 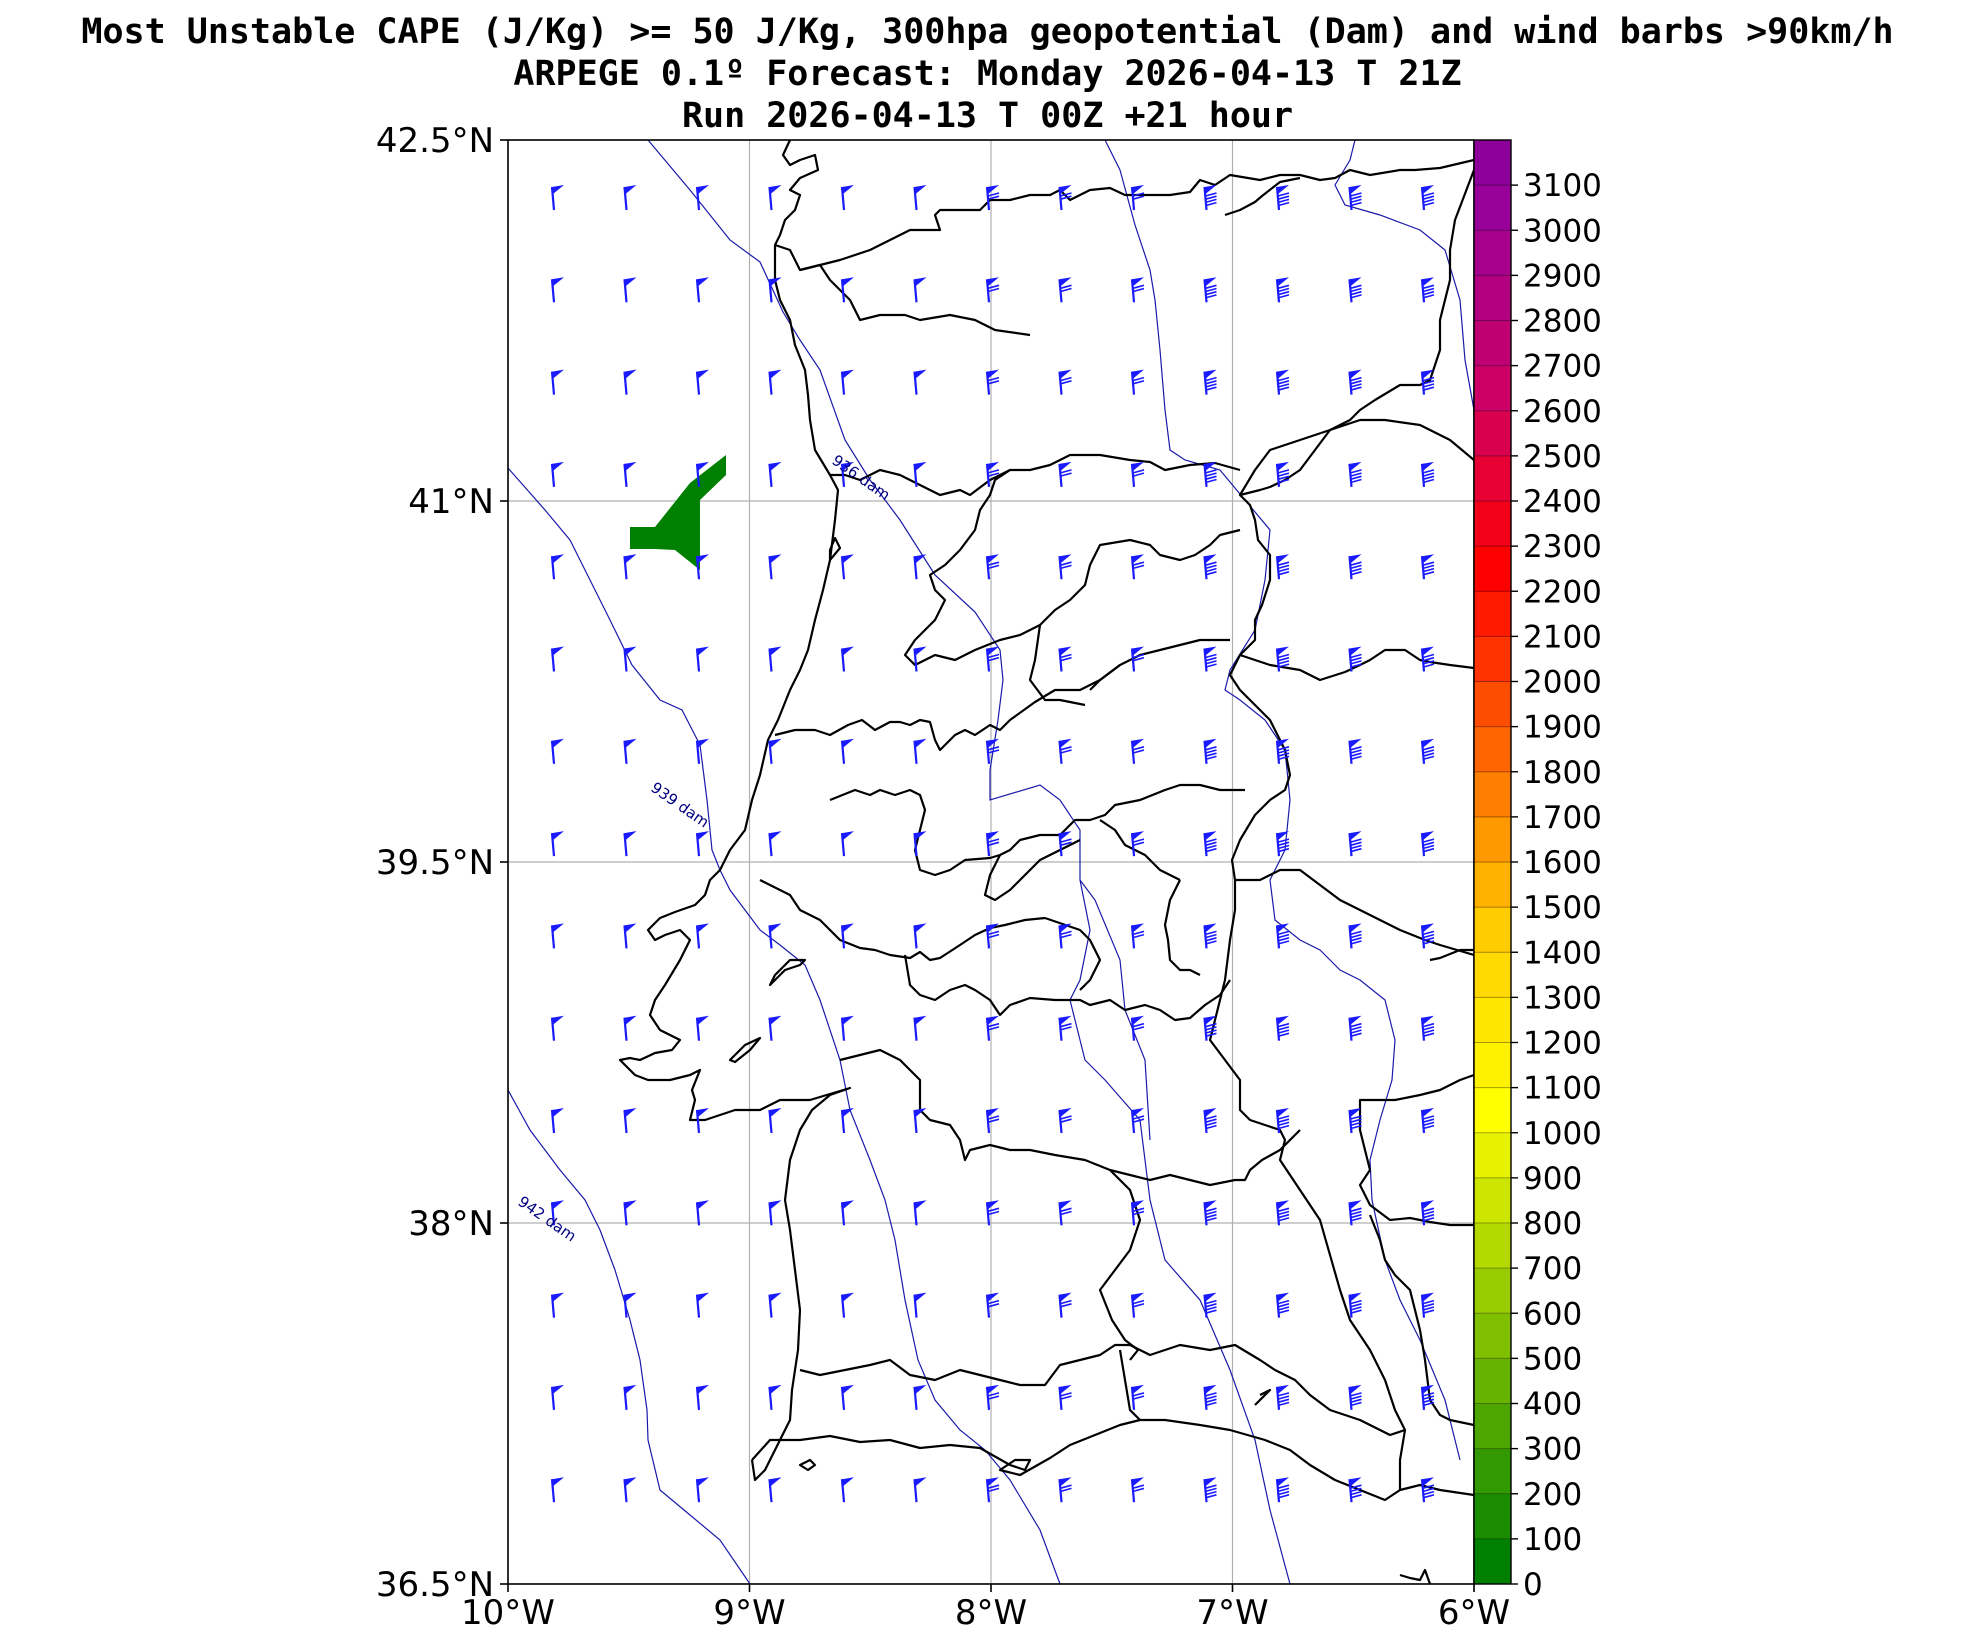 What do you see at coordinates (991, 1613) in the screenshot?
I see `x-tick-label: 8°W` at bounding box center [991, 1613].